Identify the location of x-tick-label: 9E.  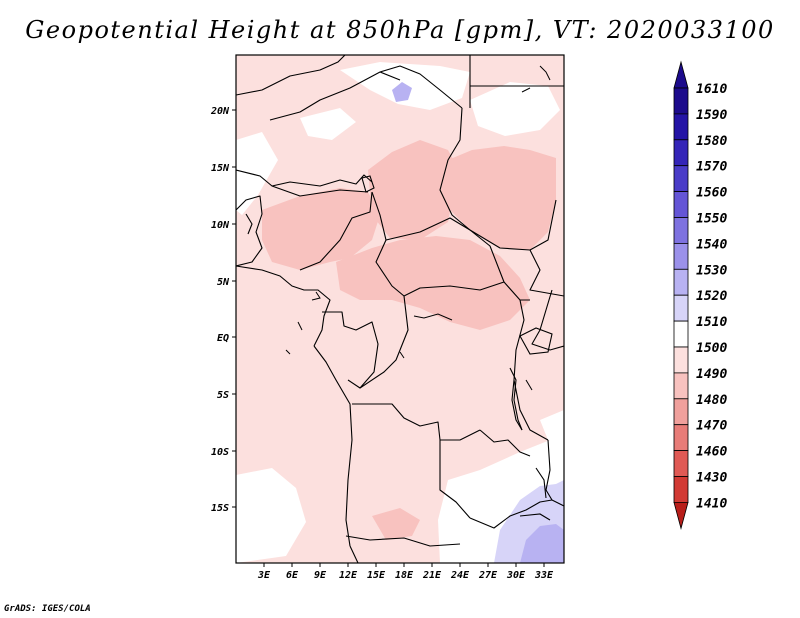
(320, 575).